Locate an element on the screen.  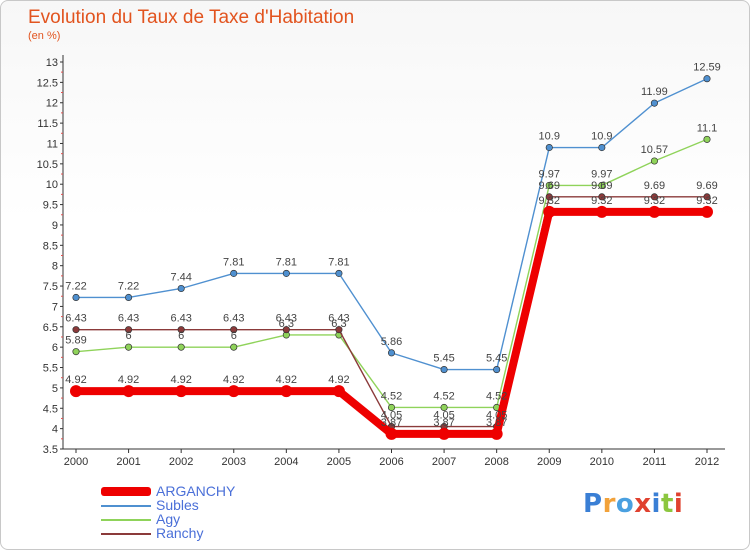
x-tick-label: 2001 is located at coordinates (128, 462).